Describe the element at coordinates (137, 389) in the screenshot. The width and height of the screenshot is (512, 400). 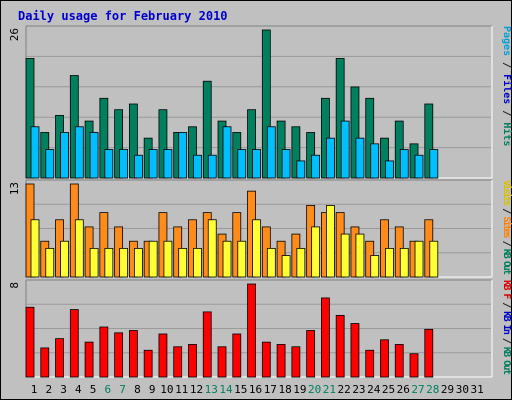
I see `x-tick-day-8: 8` at that location.